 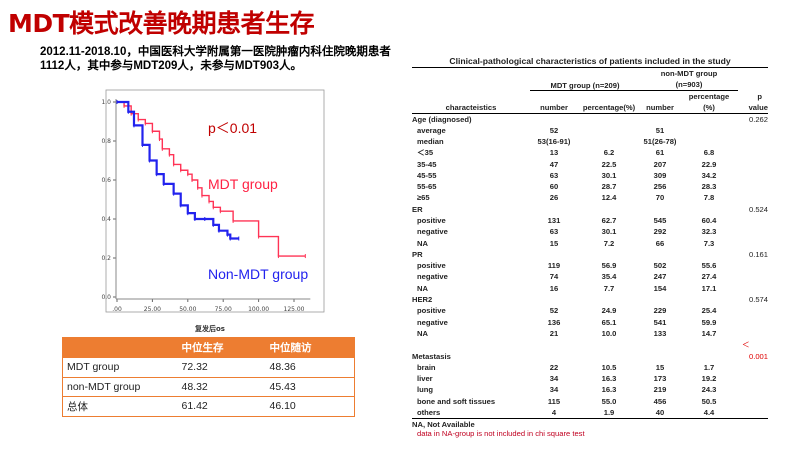 I want to click on x-tick-label: 25.00, so click(x=152, y=309).